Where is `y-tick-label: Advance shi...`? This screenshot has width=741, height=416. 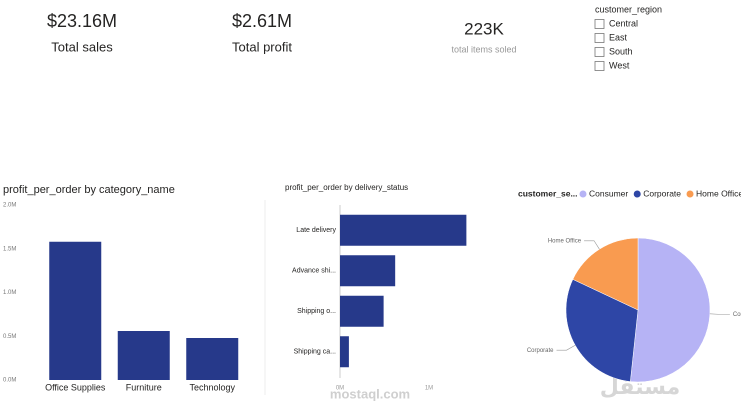
y-tick-label: Advance shi... is located at coordinates (314, 271).